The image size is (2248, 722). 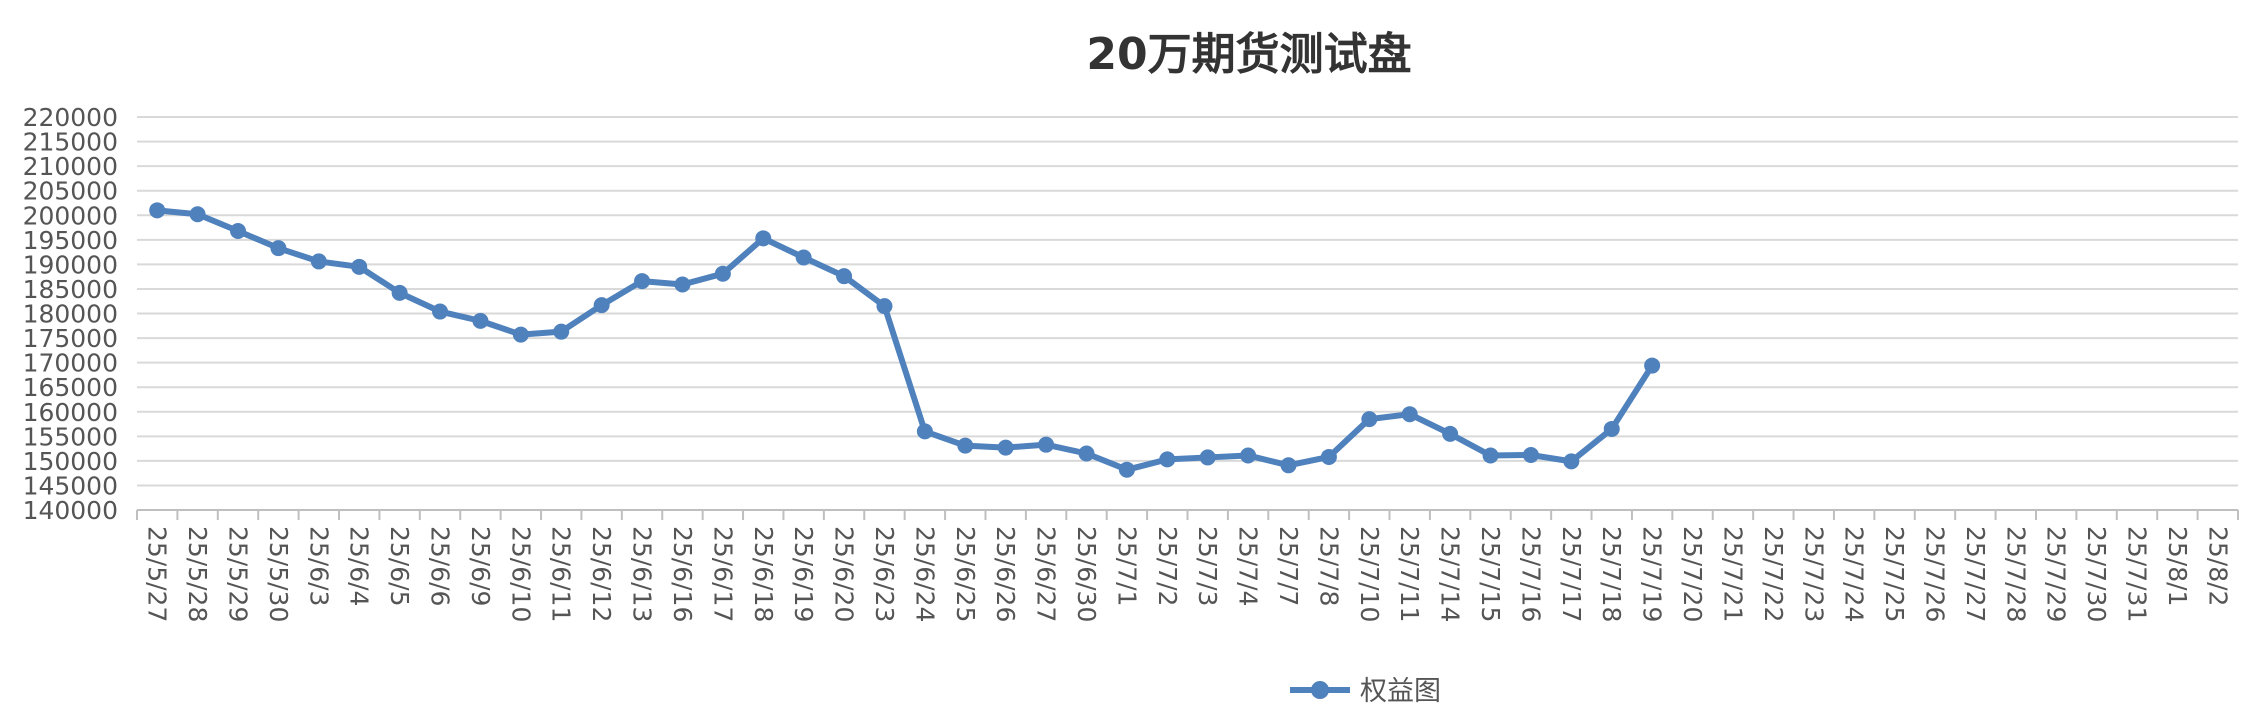 What do you see at coordinates (318, 566) in the screenshot?
I see `x-tick-label: 25/6/3` at bounding box center [318, 566].